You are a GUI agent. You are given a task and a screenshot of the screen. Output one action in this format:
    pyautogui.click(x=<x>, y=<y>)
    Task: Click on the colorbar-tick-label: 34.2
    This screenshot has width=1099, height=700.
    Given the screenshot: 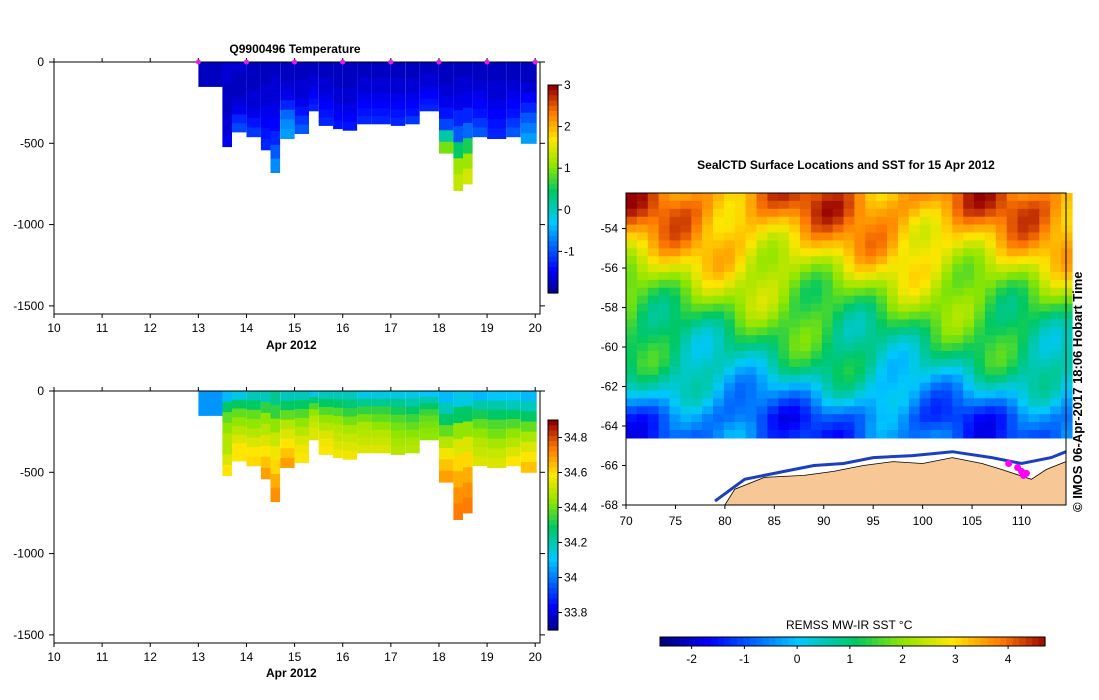 What is the action you would take?
    pyautogui.click(x=576, y=543)
    